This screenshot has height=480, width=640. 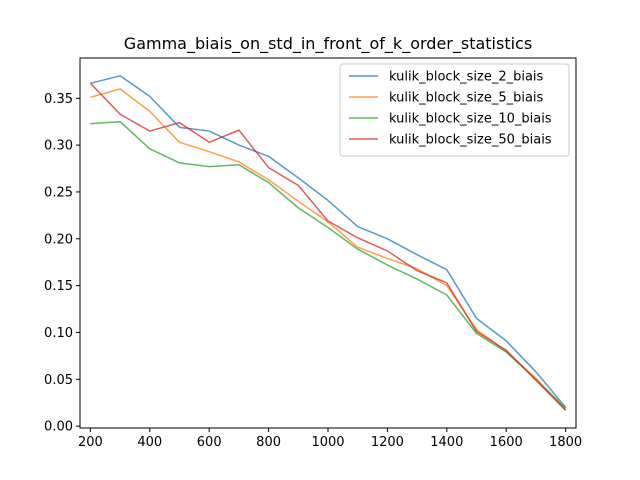 I want to click on x-tick-label: 200, so click(x=90, y=442).